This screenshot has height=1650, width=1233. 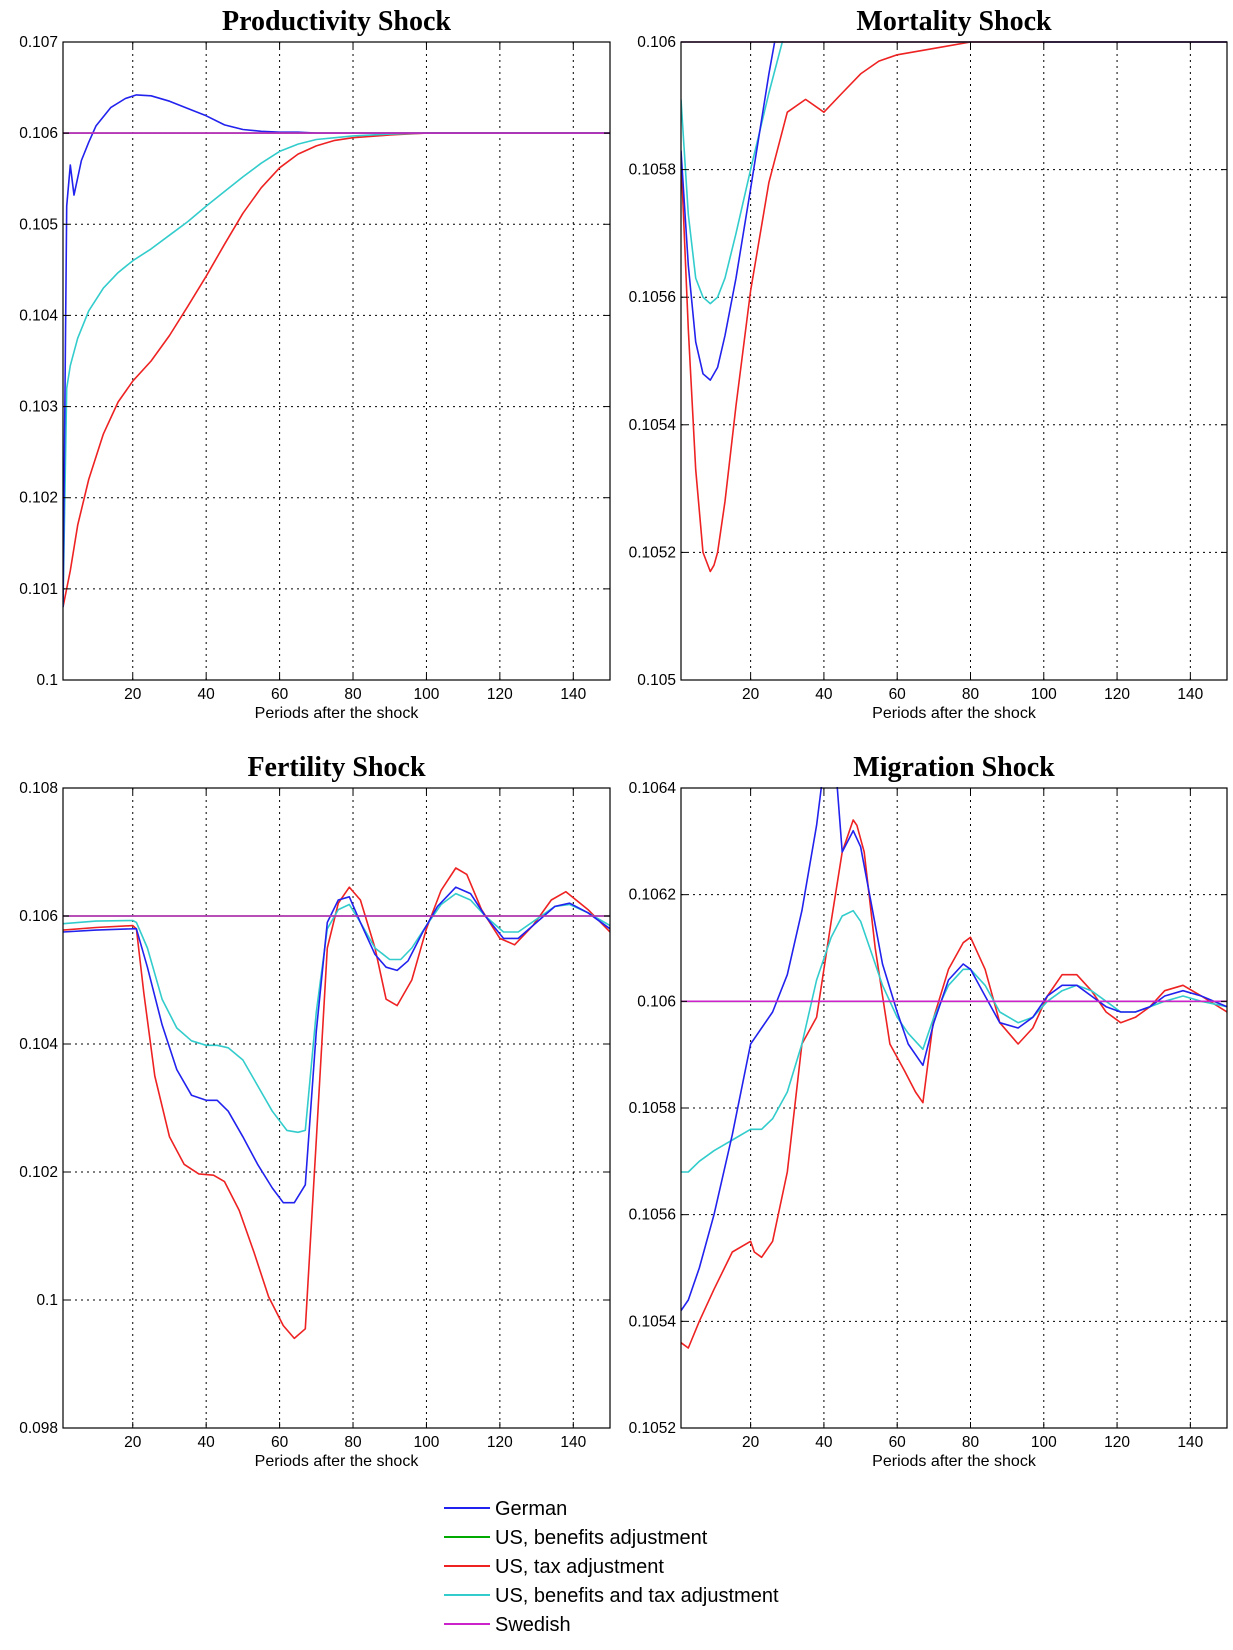 What do you see at coordinates (38, 407) in the screenshot?
I see `y-tick-label: 0.103` at bounding box center [38, 407].